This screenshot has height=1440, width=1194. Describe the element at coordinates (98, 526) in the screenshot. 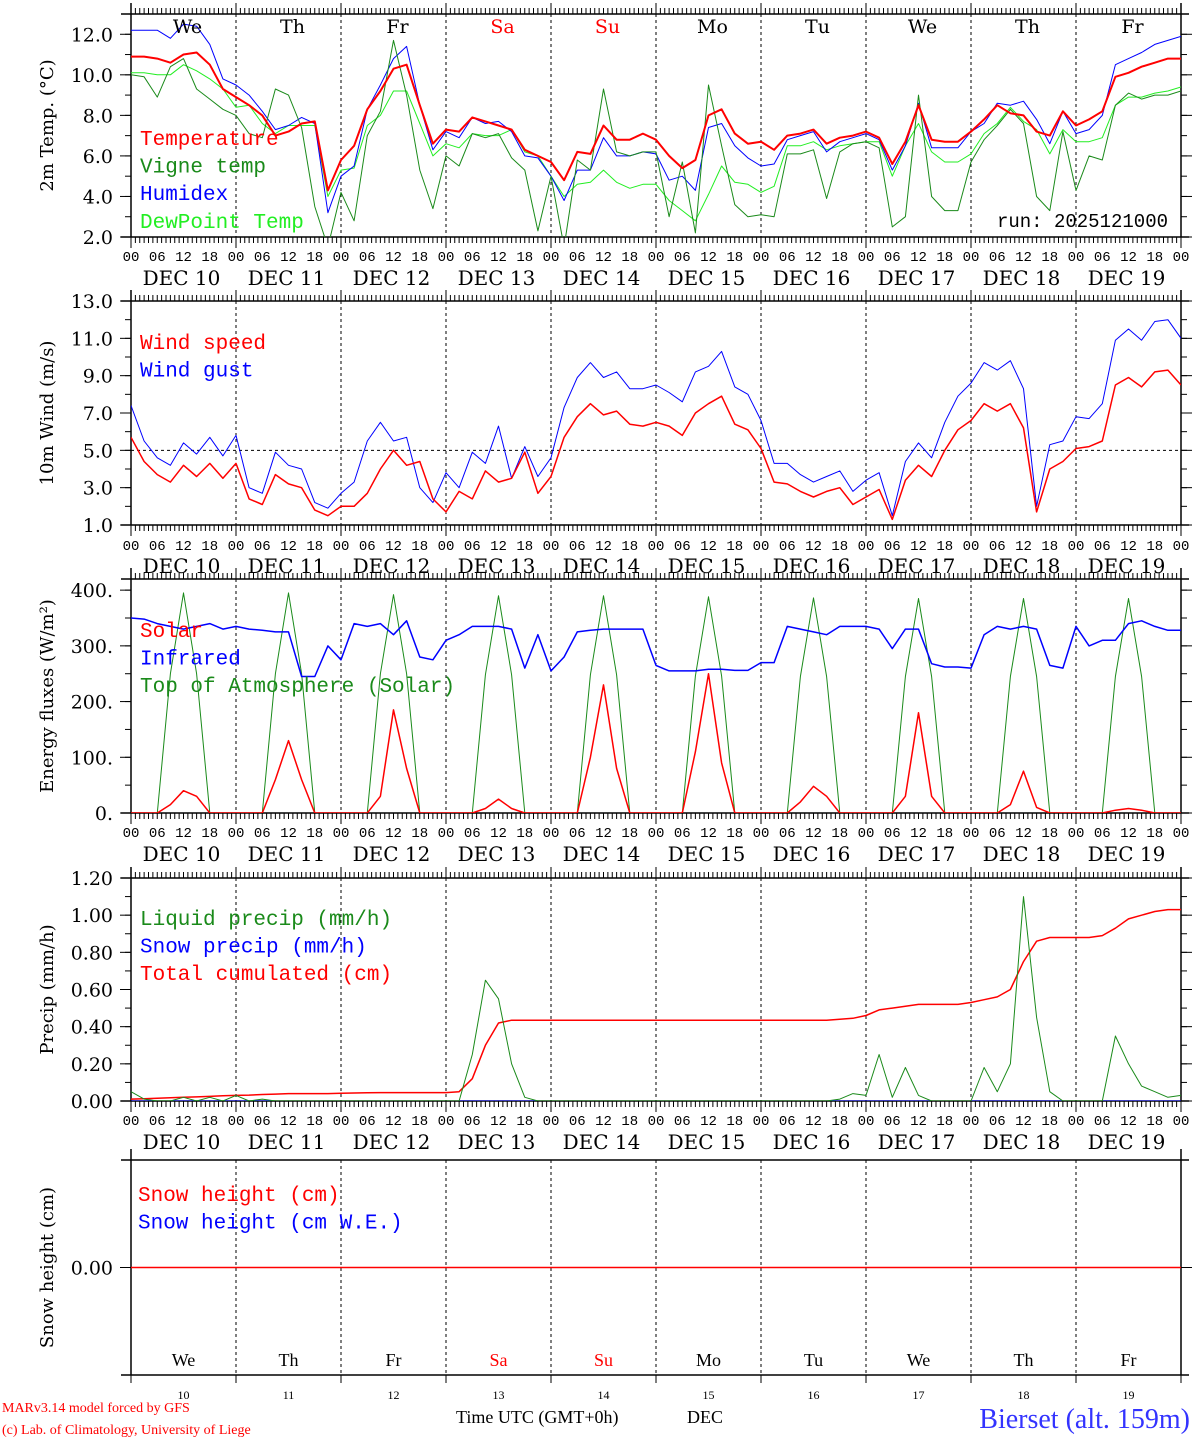

I see `y-tick-label: 1.0` at that location.